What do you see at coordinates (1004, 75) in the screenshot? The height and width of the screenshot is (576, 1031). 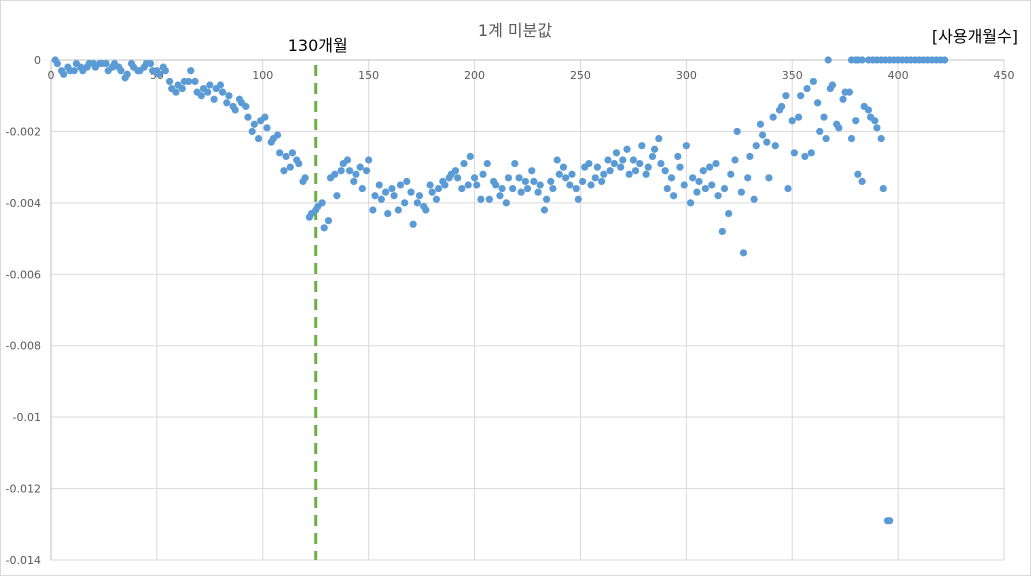 I see `x-tick-label: 450` at bounding box center [1004, 75].